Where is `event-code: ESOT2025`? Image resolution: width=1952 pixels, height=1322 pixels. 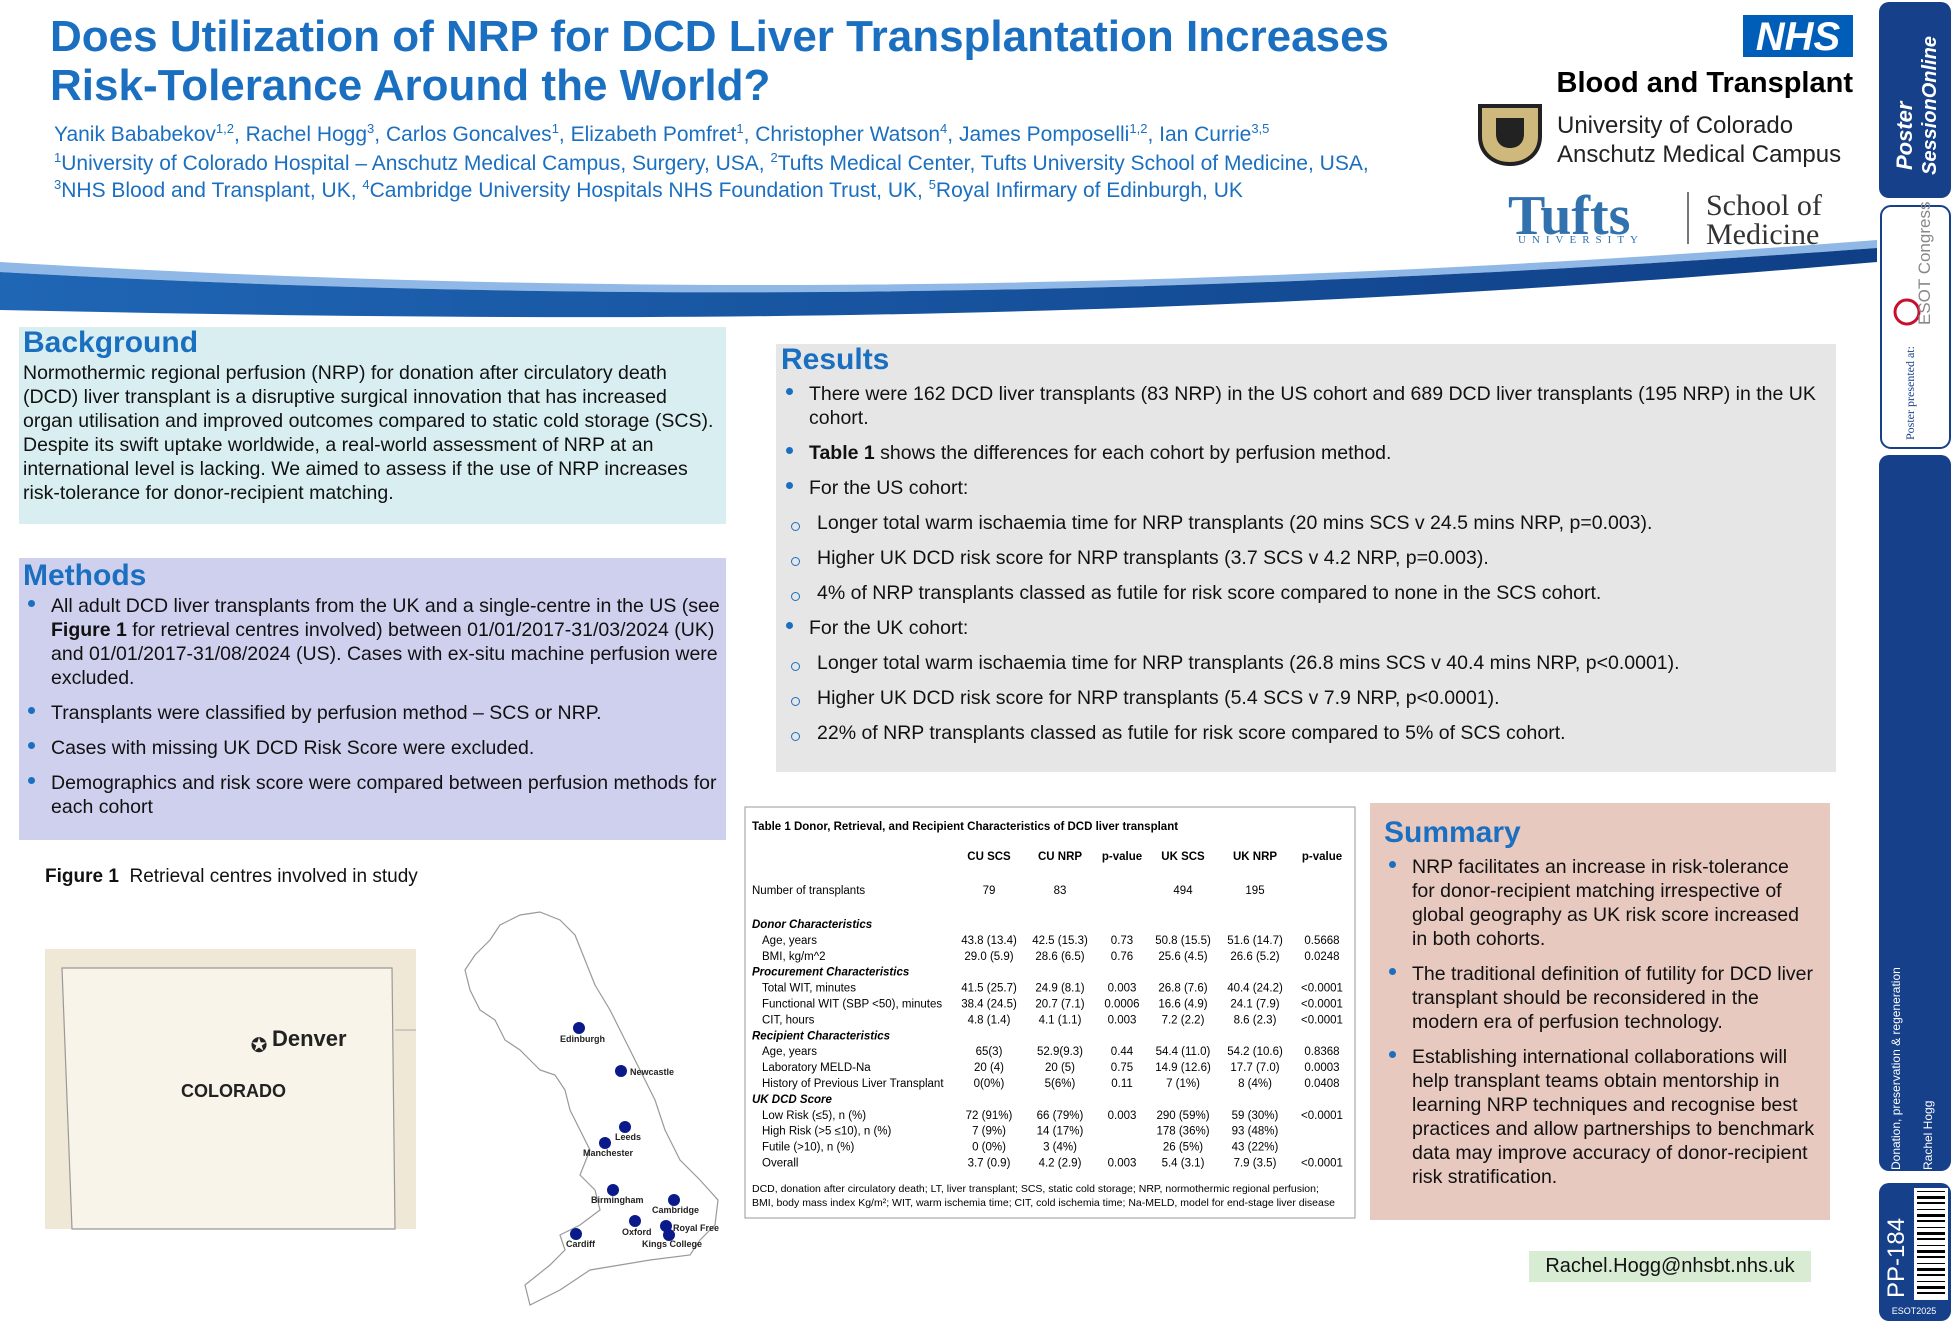 event-code: ESOT2025 is located at coordinates (1914, 1311).